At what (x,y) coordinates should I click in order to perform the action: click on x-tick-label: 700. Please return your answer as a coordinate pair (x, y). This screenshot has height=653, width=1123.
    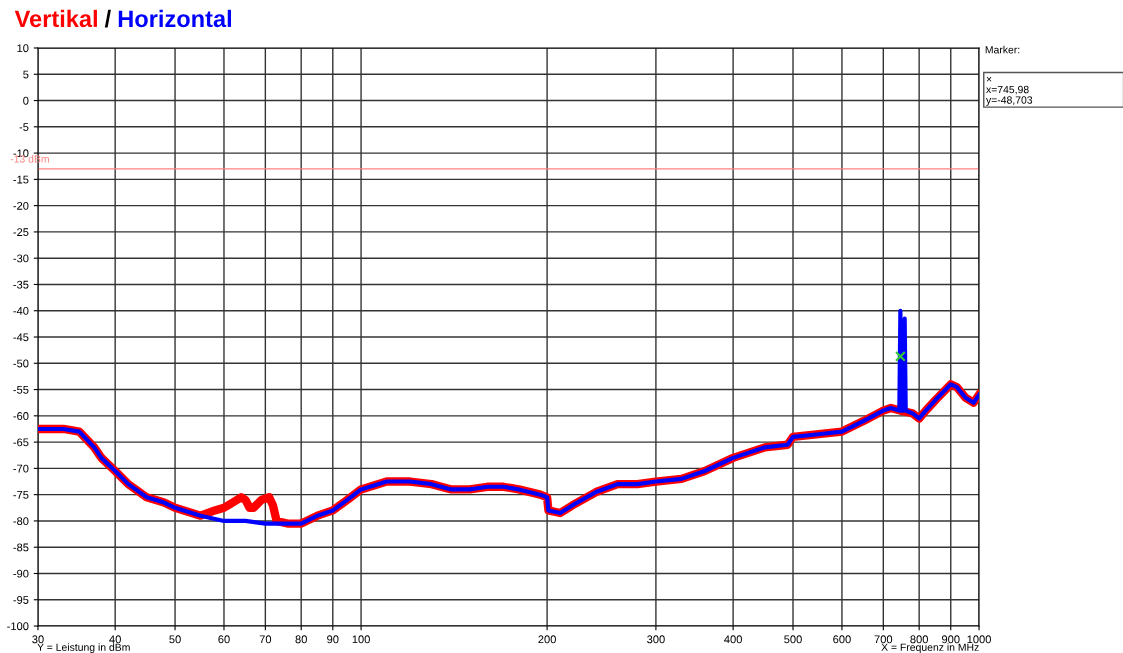
    Looking at the image, I should click on (883, 639).